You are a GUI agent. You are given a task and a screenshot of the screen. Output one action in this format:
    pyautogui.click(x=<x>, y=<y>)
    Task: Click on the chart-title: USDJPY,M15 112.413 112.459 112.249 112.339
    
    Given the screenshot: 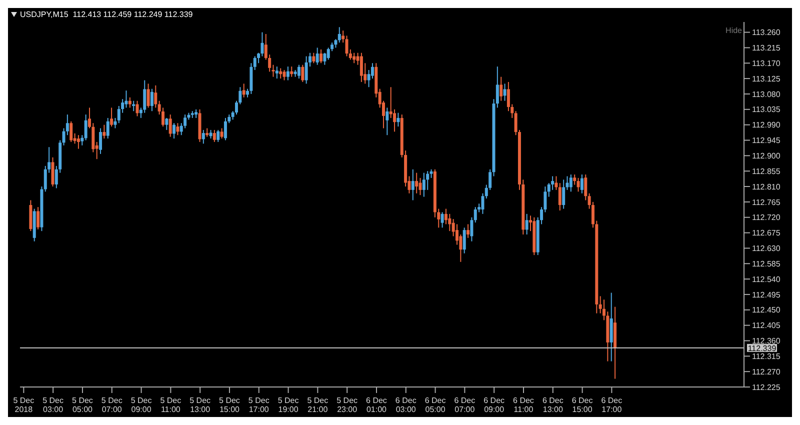 What is the action you would take?
    pyautogui.click(x=106, y=14)
    